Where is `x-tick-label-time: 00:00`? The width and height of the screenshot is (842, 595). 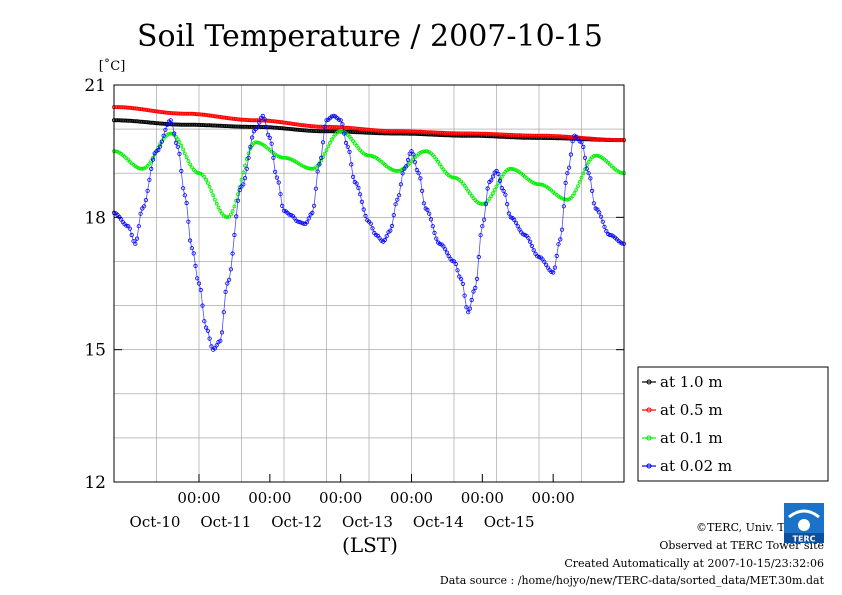
x-tick-label-time: 00:00 is located at coordinates (340, 498).